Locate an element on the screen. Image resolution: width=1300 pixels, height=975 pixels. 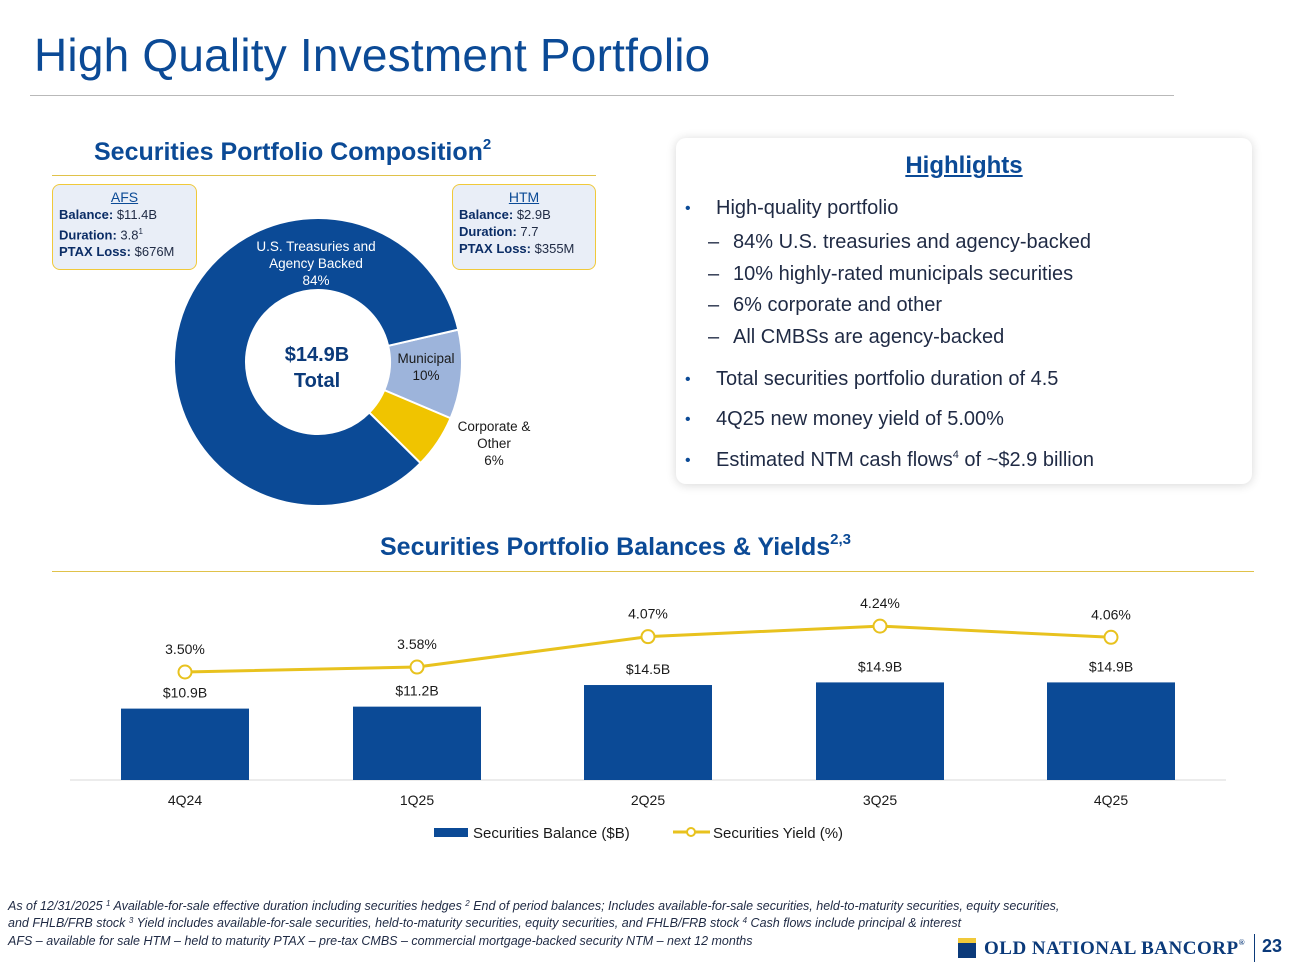
donut-slice-u-s-treasuries-and-agency-backed is located at coordinates (316, 362).